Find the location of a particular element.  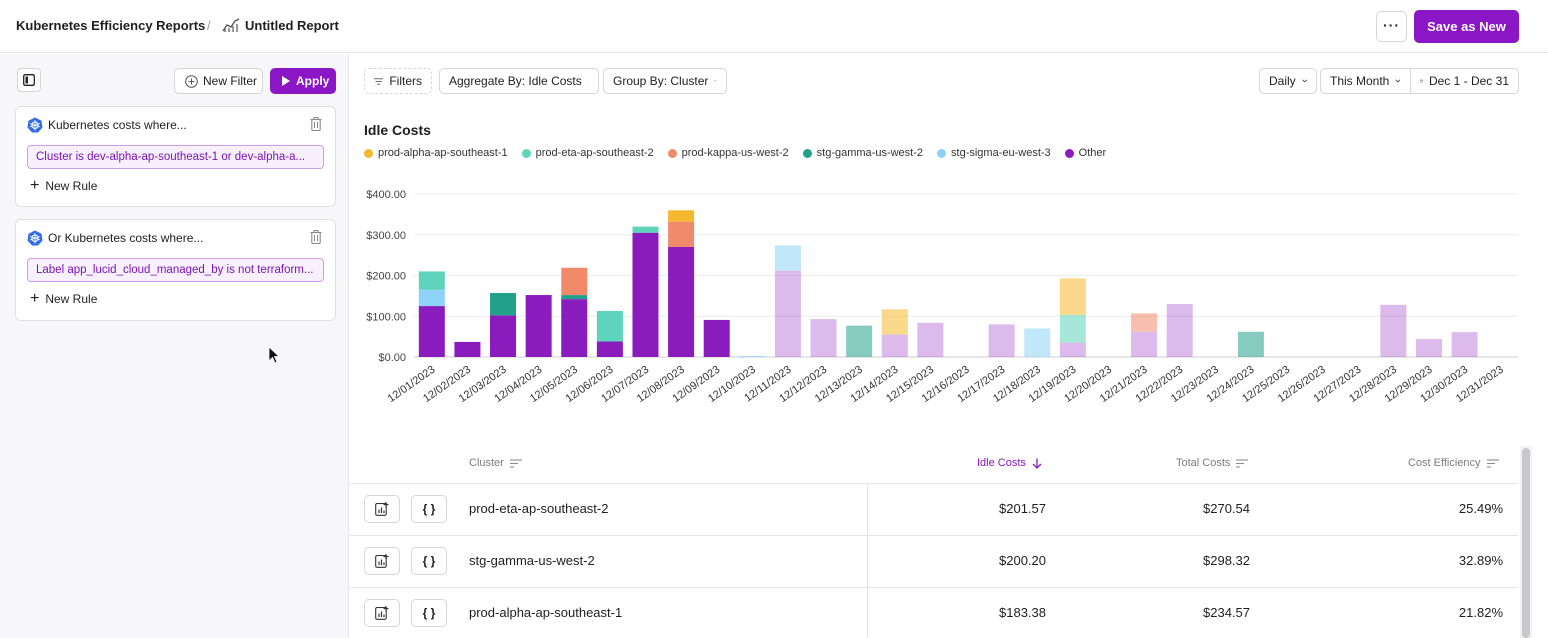

legend-item: prod-alpha-ap-southeast-1 is located at coordinates (436, 153).